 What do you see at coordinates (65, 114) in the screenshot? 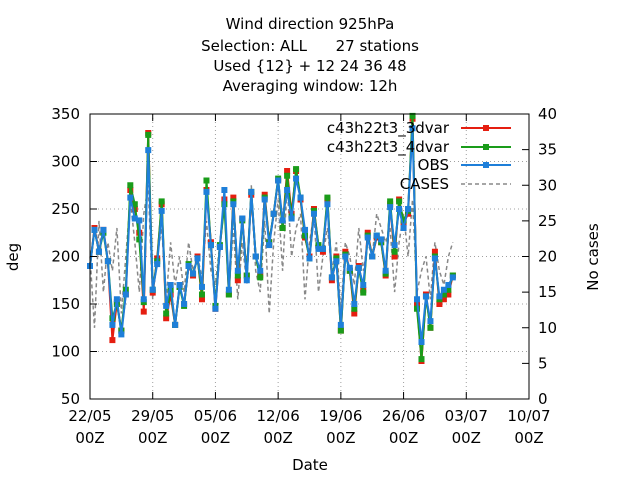
I see `y-tick-label: 350` at bounding box center [65, 114].